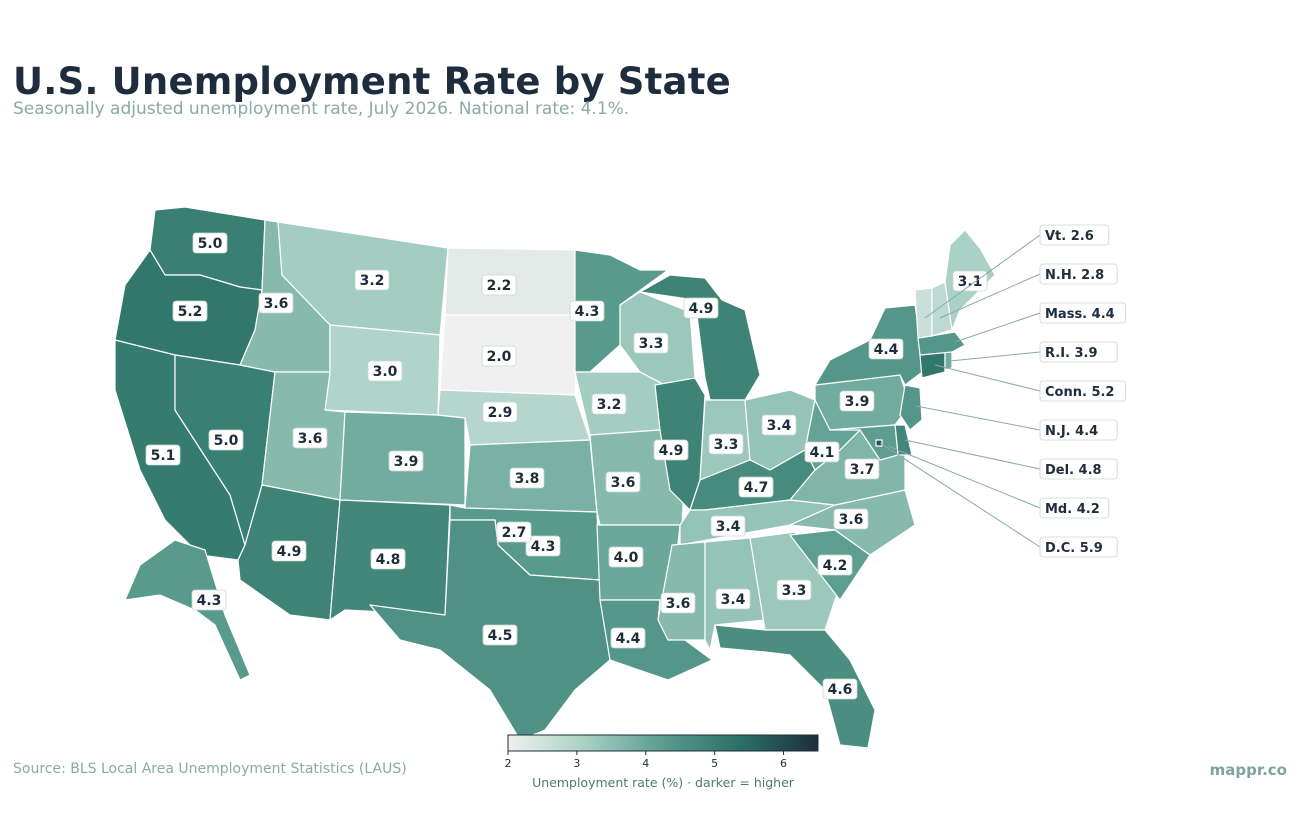  What do you see at coordinates (645, 763) in the screenshot?
I see `colorbar-tick-label: 4` at bounding box center [645, 763].